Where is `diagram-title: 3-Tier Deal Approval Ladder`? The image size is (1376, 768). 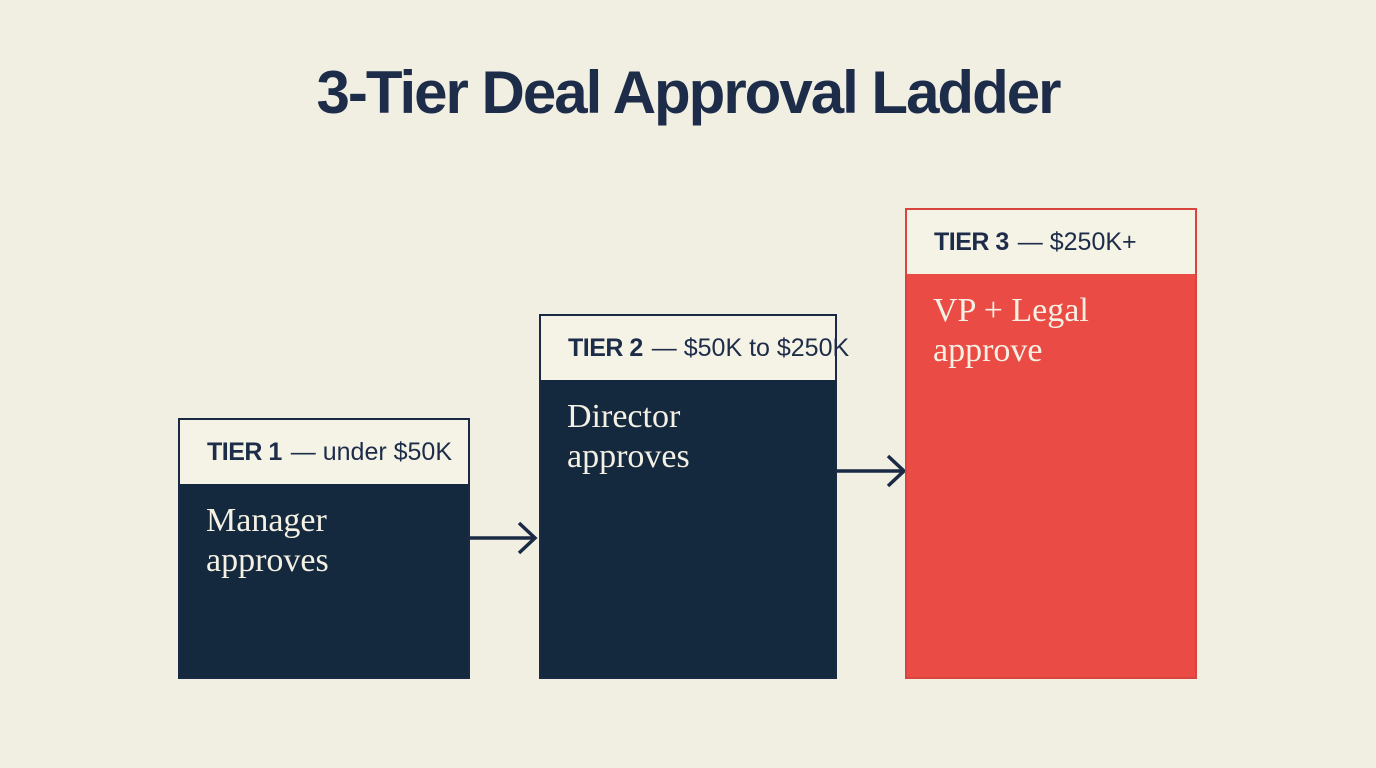 diagram-title: 3-Tier Deal Approval Ladder is located at coordinates (689, 92).